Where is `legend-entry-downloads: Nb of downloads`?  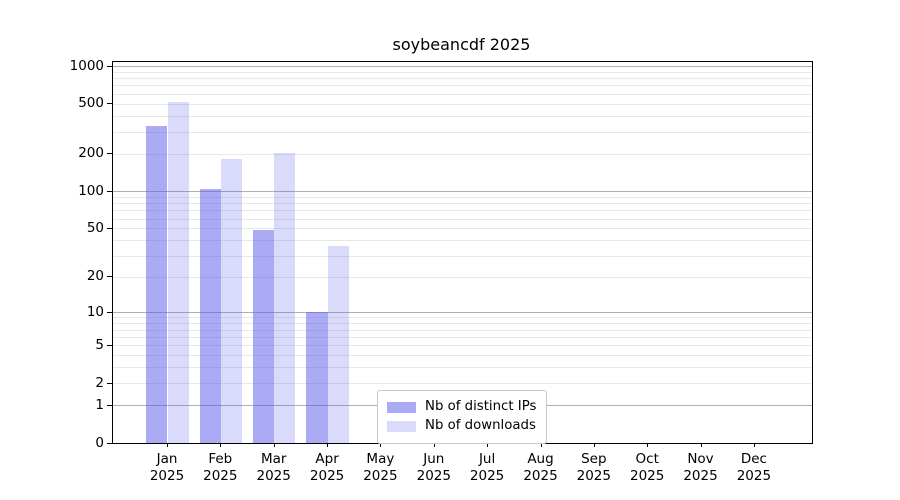
legend-entry-downloads: Nb of downloads is located at coordinates (461, 426).